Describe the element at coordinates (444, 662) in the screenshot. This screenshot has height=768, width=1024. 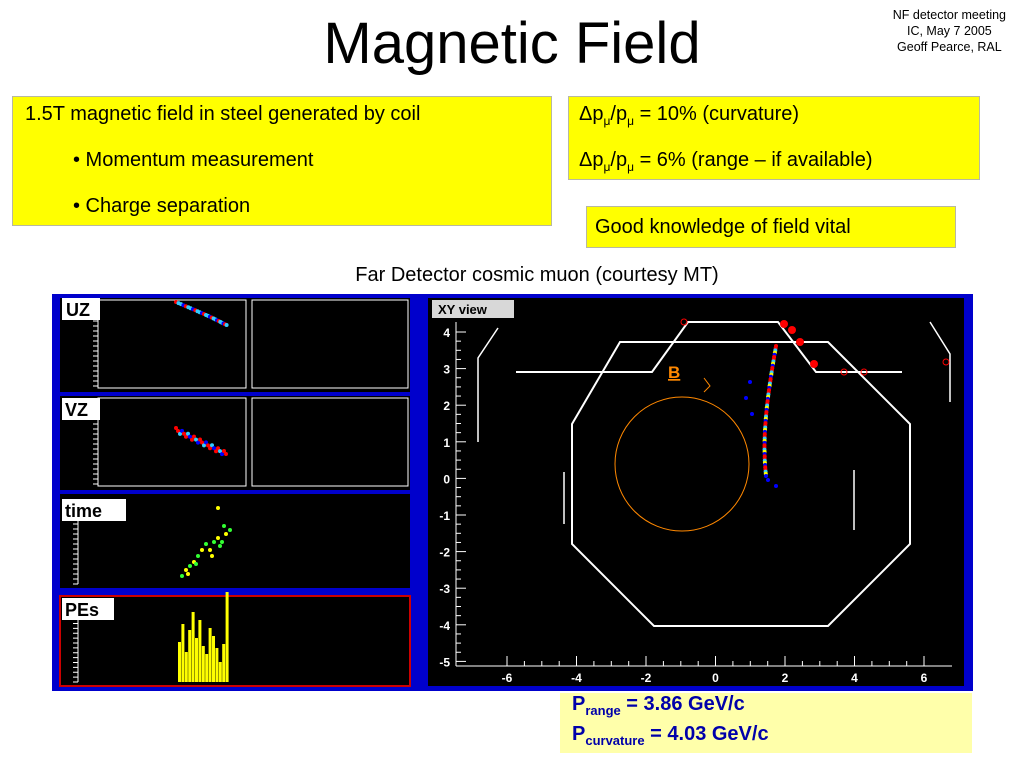
I see `y-tick-label: -5` at that location.